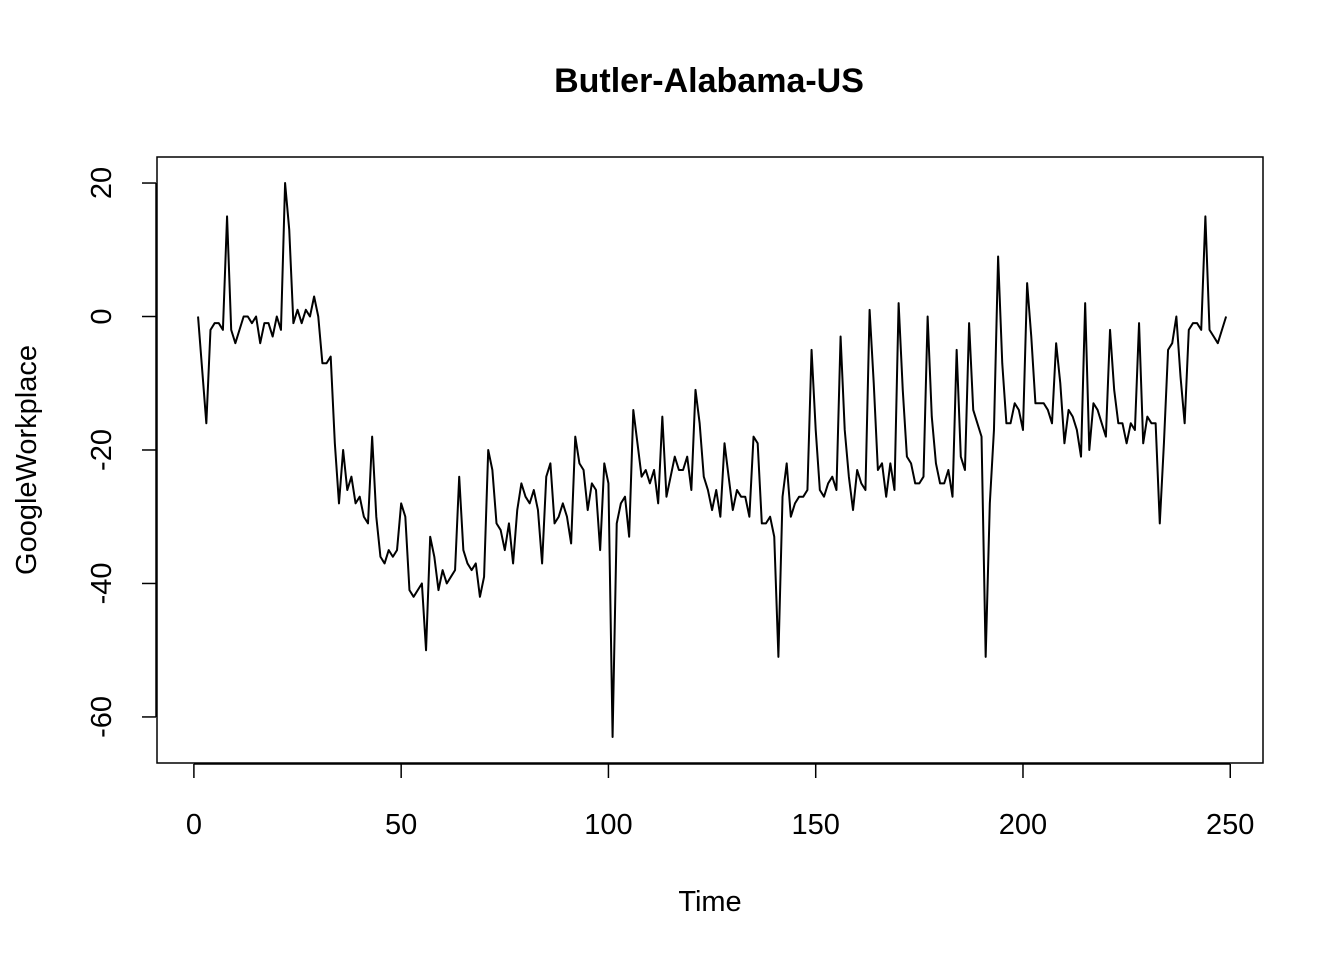 This screenshot has width=1344, height=960. Describe the element at coordinates (709, 81) in the screenshot. I see `chart-title: Butler-Alabama-US` at that location.